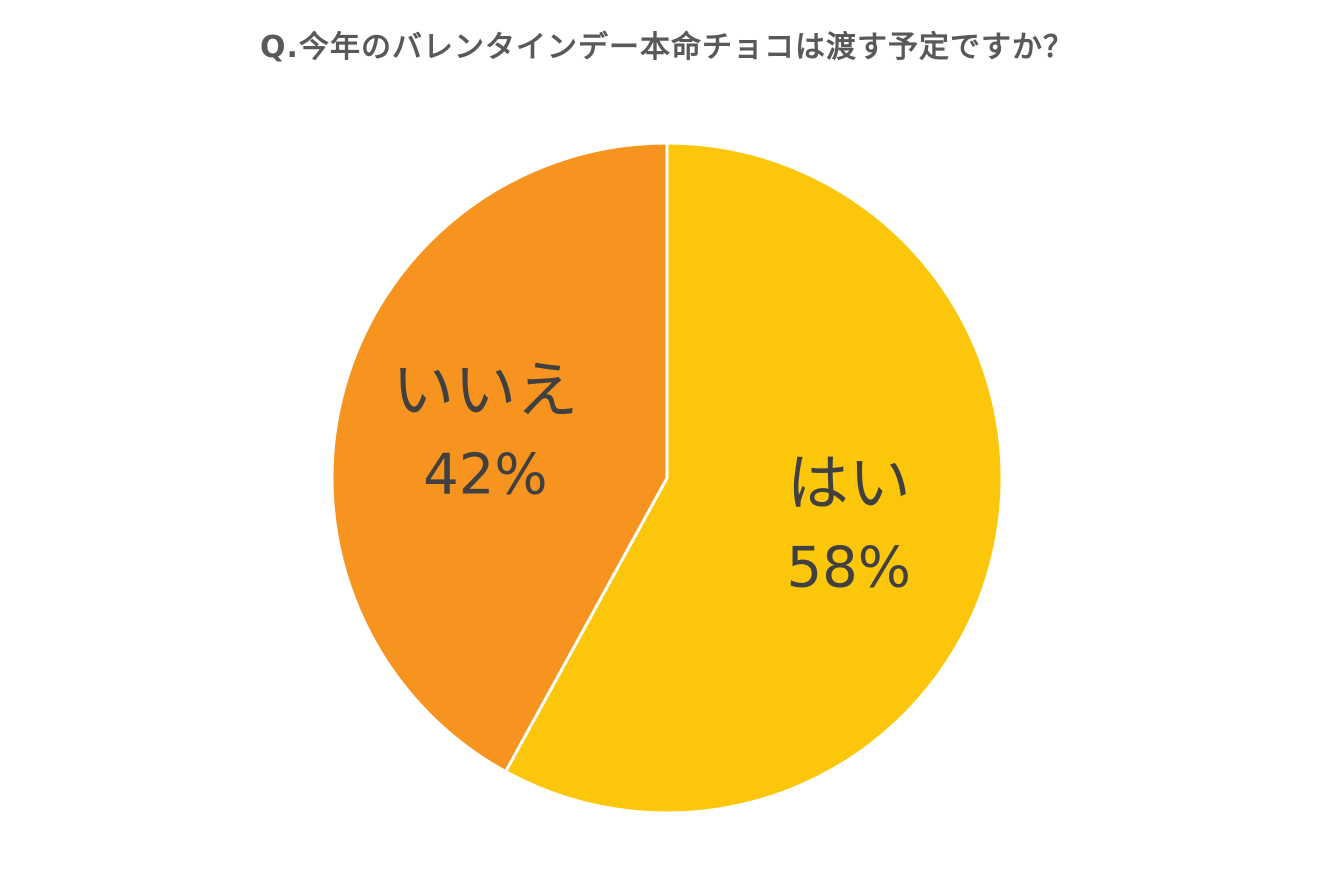  Describe the element at coordinates (651, 476) in the screenshot. I see `pie-labels: はい 58% いいえ 42%` at that location.